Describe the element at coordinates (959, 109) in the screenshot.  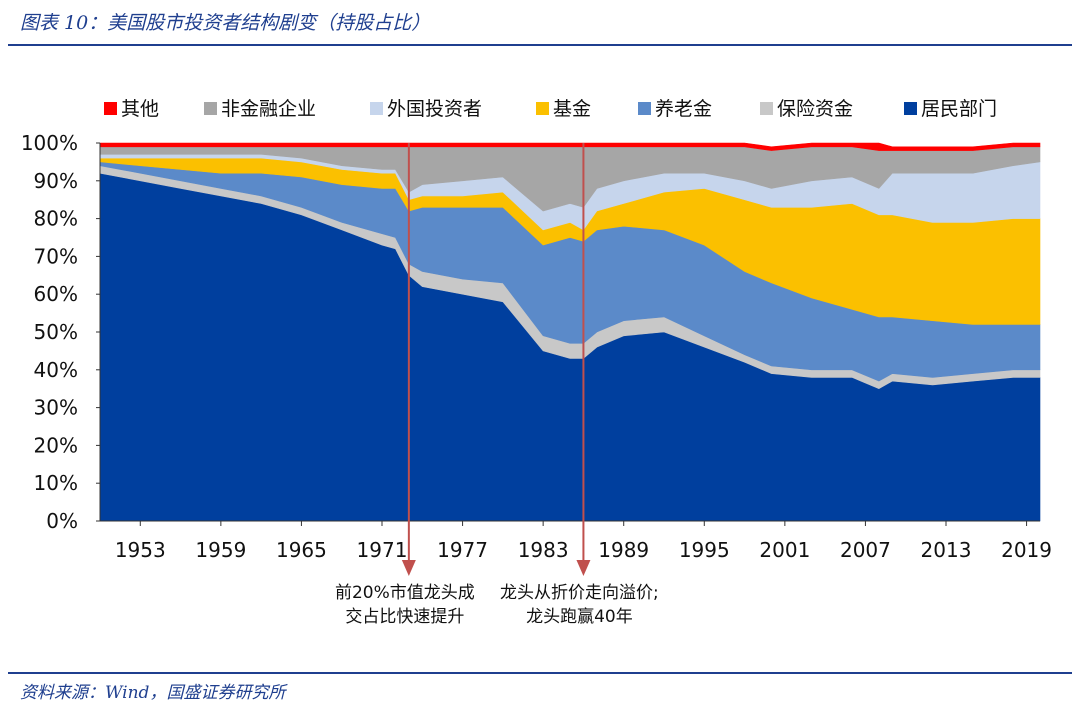
I see `legend-label: 居民部门` at that location.